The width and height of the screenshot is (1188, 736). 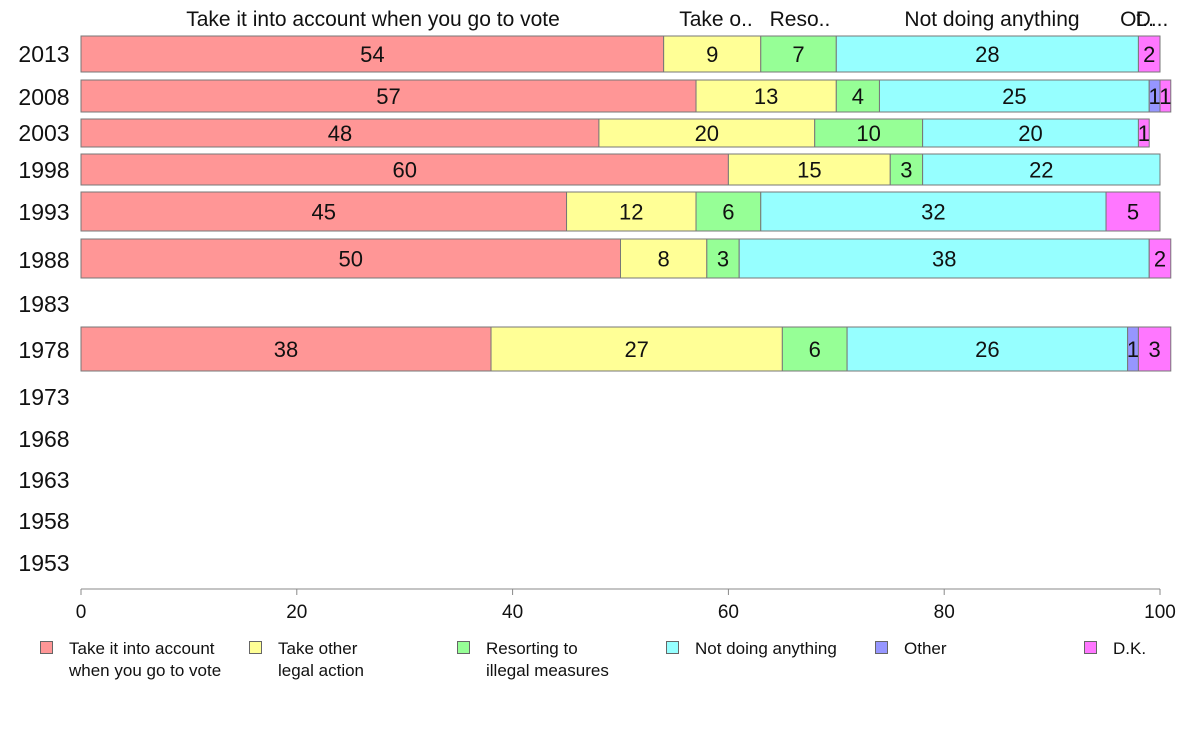 What do you see at coordinates (321, 659) in the screenshot?
I see `legend-label: Take other legal action` at bounding box center [321, 659].